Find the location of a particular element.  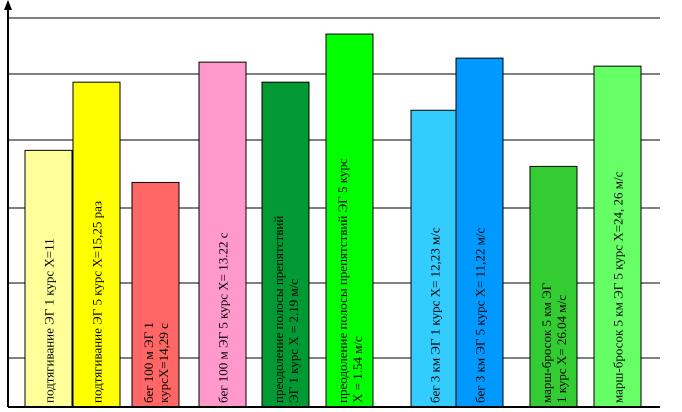

bar-label: ЭГ 1 курс Х = 2.19 м/с is located at coordinates (293, 341).